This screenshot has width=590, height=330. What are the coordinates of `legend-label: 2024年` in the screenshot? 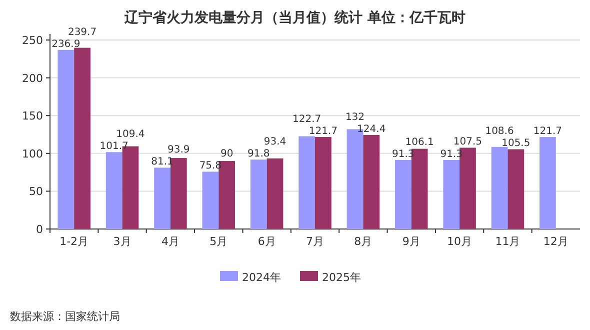 It's located at (261, 277).